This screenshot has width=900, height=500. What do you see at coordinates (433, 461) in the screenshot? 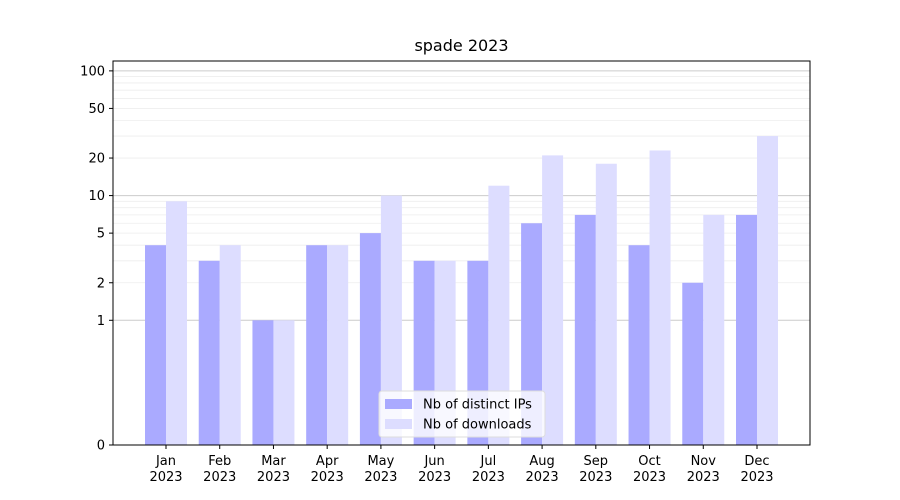
I see `x-tick-month: Jun` at bounding box center [433, 461].